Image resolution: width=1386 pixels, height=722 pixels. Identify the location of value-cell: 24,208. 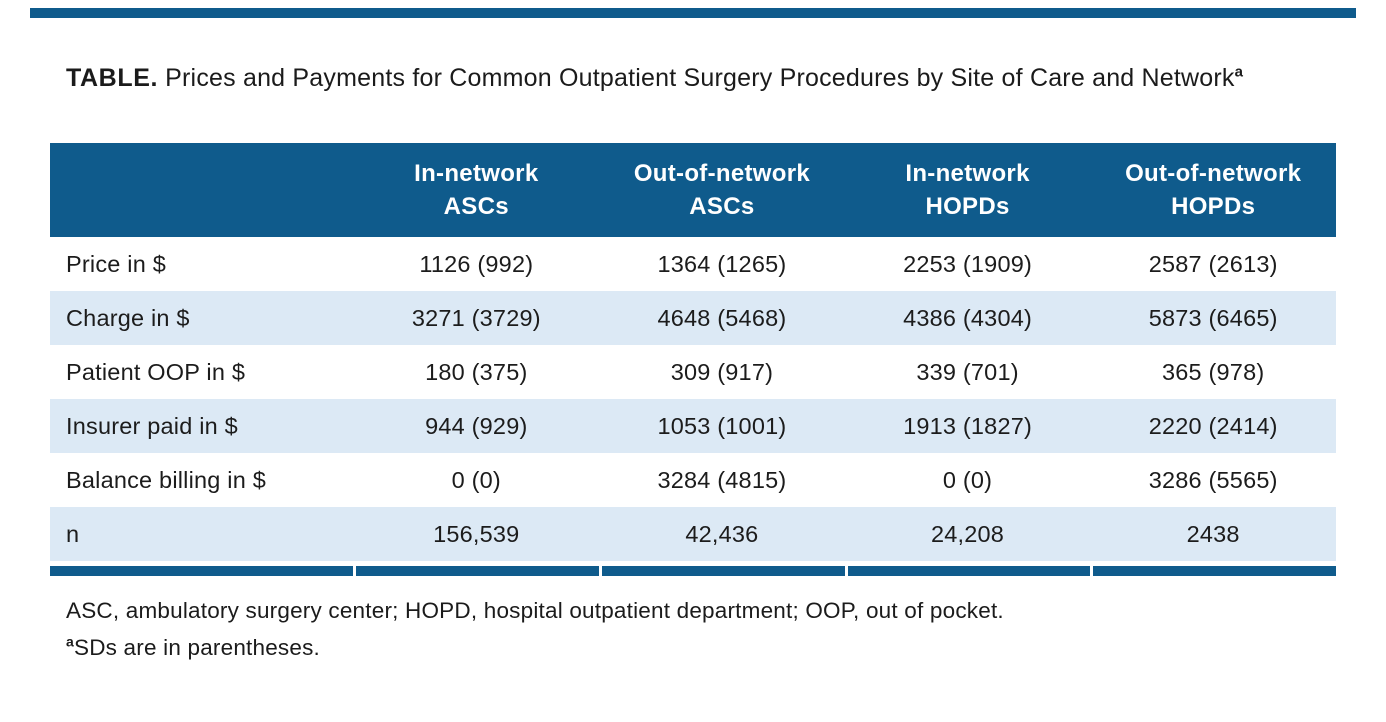
(968, 533).